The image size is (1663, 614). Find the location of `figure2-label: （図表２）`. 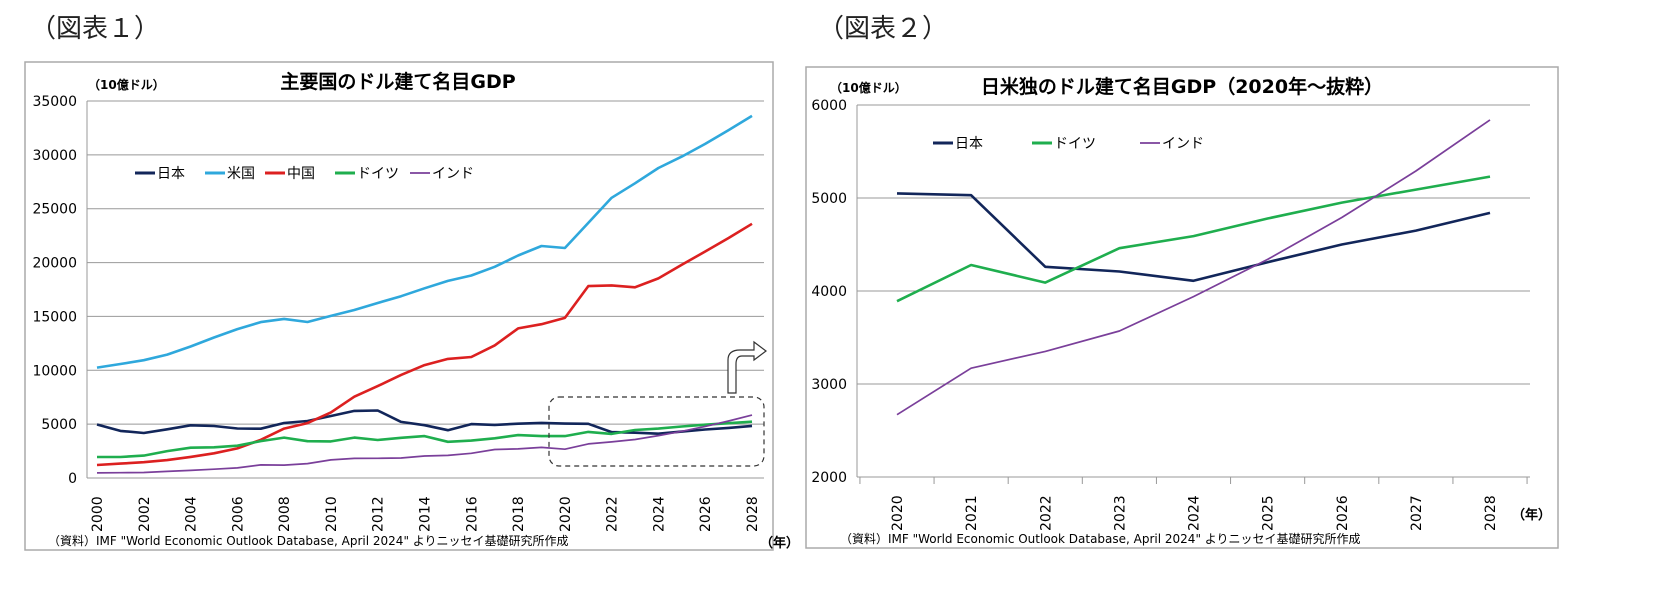

figure2-label: （図表２） is located at coordinates (883, 29).